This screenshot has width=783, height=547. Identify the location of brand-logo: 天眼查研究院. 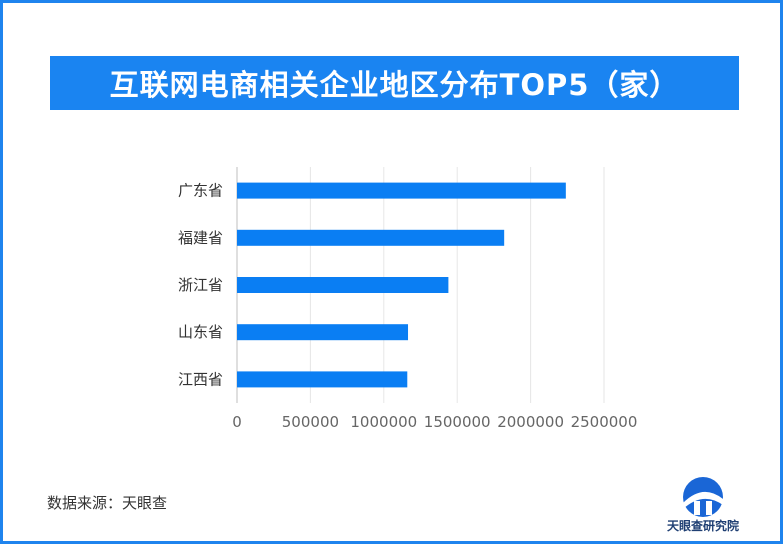
(703, 505).